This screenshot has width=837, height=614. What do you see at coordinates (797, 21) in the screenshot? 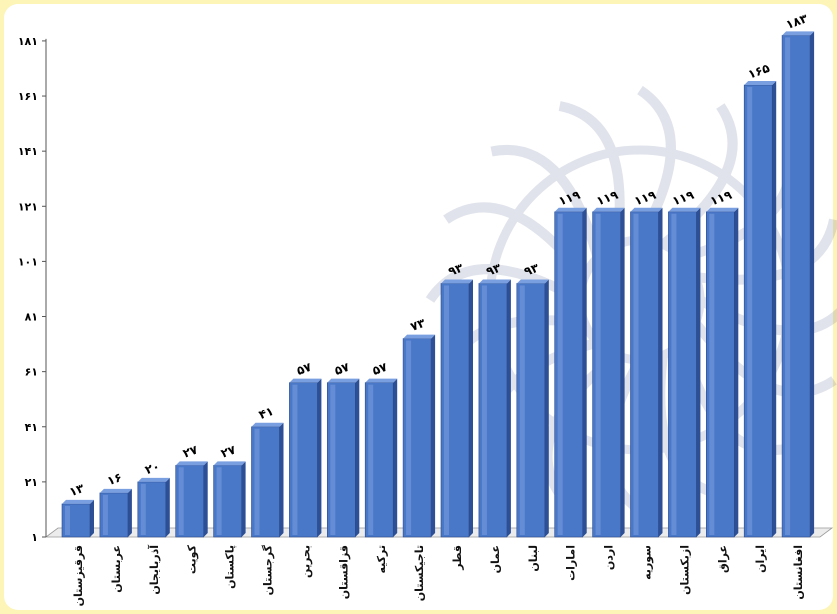
I see `data-label: ۱۸۳` at bounding box center [797, 21].